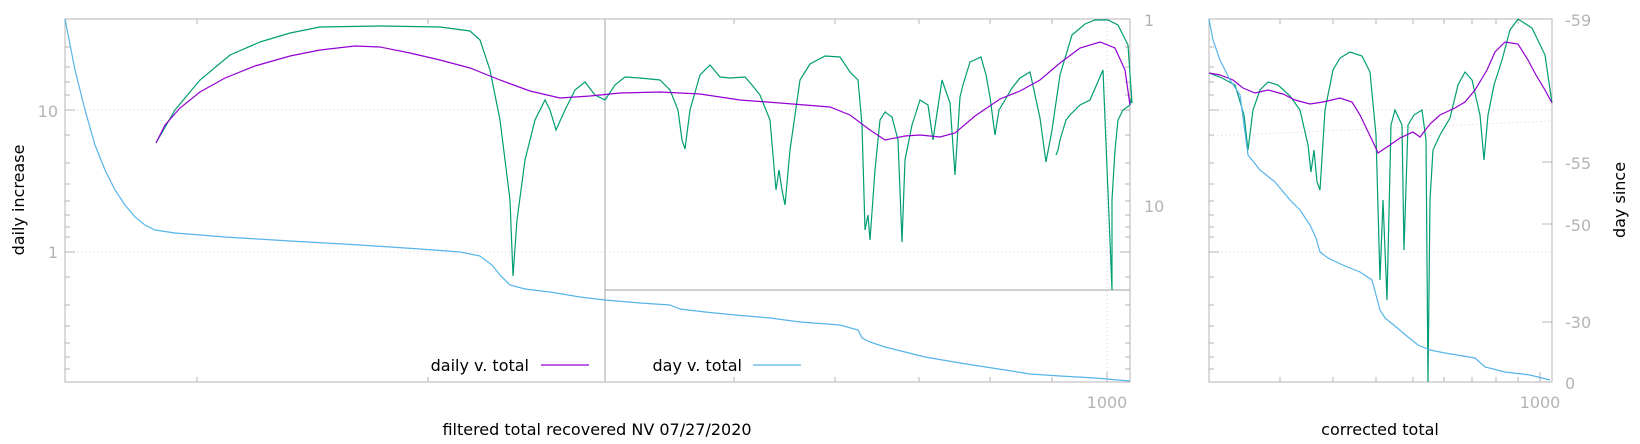 Image resolution: width=1640 pixels, height=444 pixels. Describe the element at coordinates (480, 365) in the screenshot. I see `legend-label-daily: daily v. total` at that location.